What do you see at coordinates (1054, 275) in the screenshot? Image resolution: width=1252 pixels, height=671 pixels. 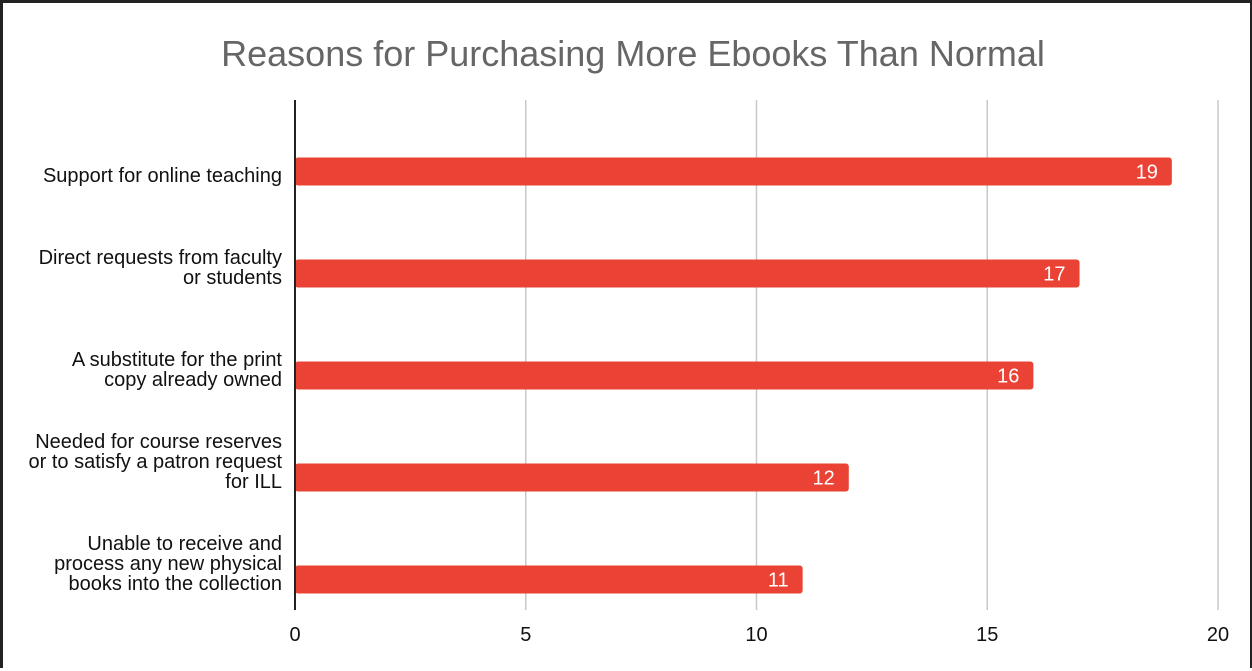 I see `data-label: 17` at bounding box center [1054, 275].